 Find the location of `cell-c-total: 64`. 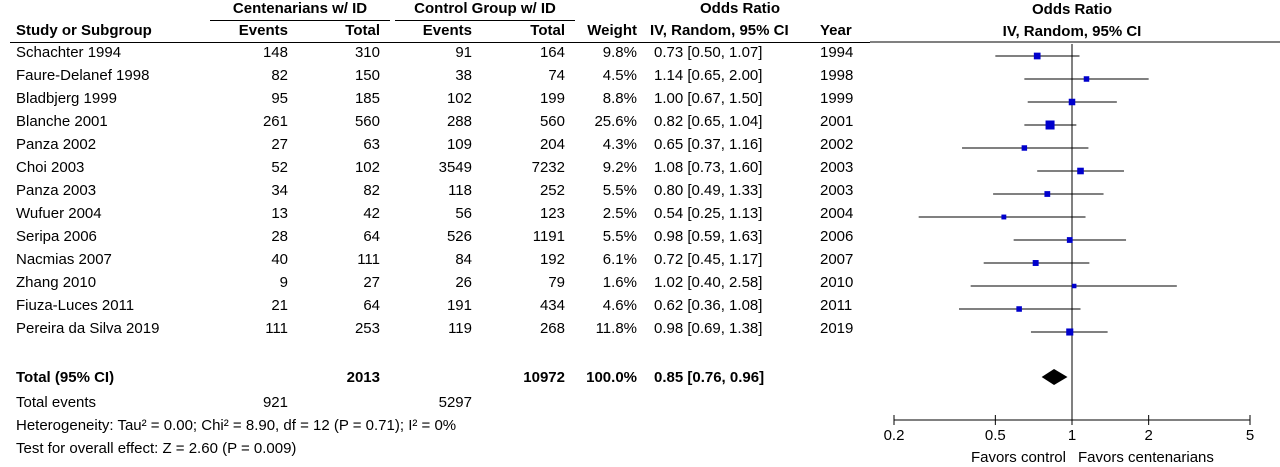

cell-c-total: 64 is located at coordinates (371, 236).